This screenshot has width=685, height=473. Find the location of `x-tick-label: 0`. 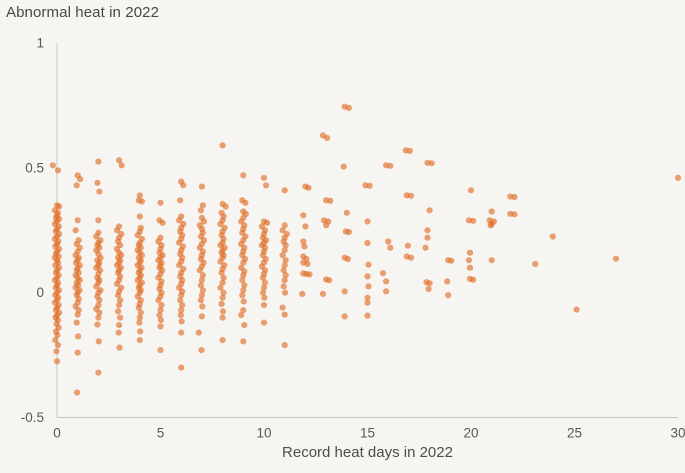

x-tick-label: 0 is located at coordinates (57, 433).